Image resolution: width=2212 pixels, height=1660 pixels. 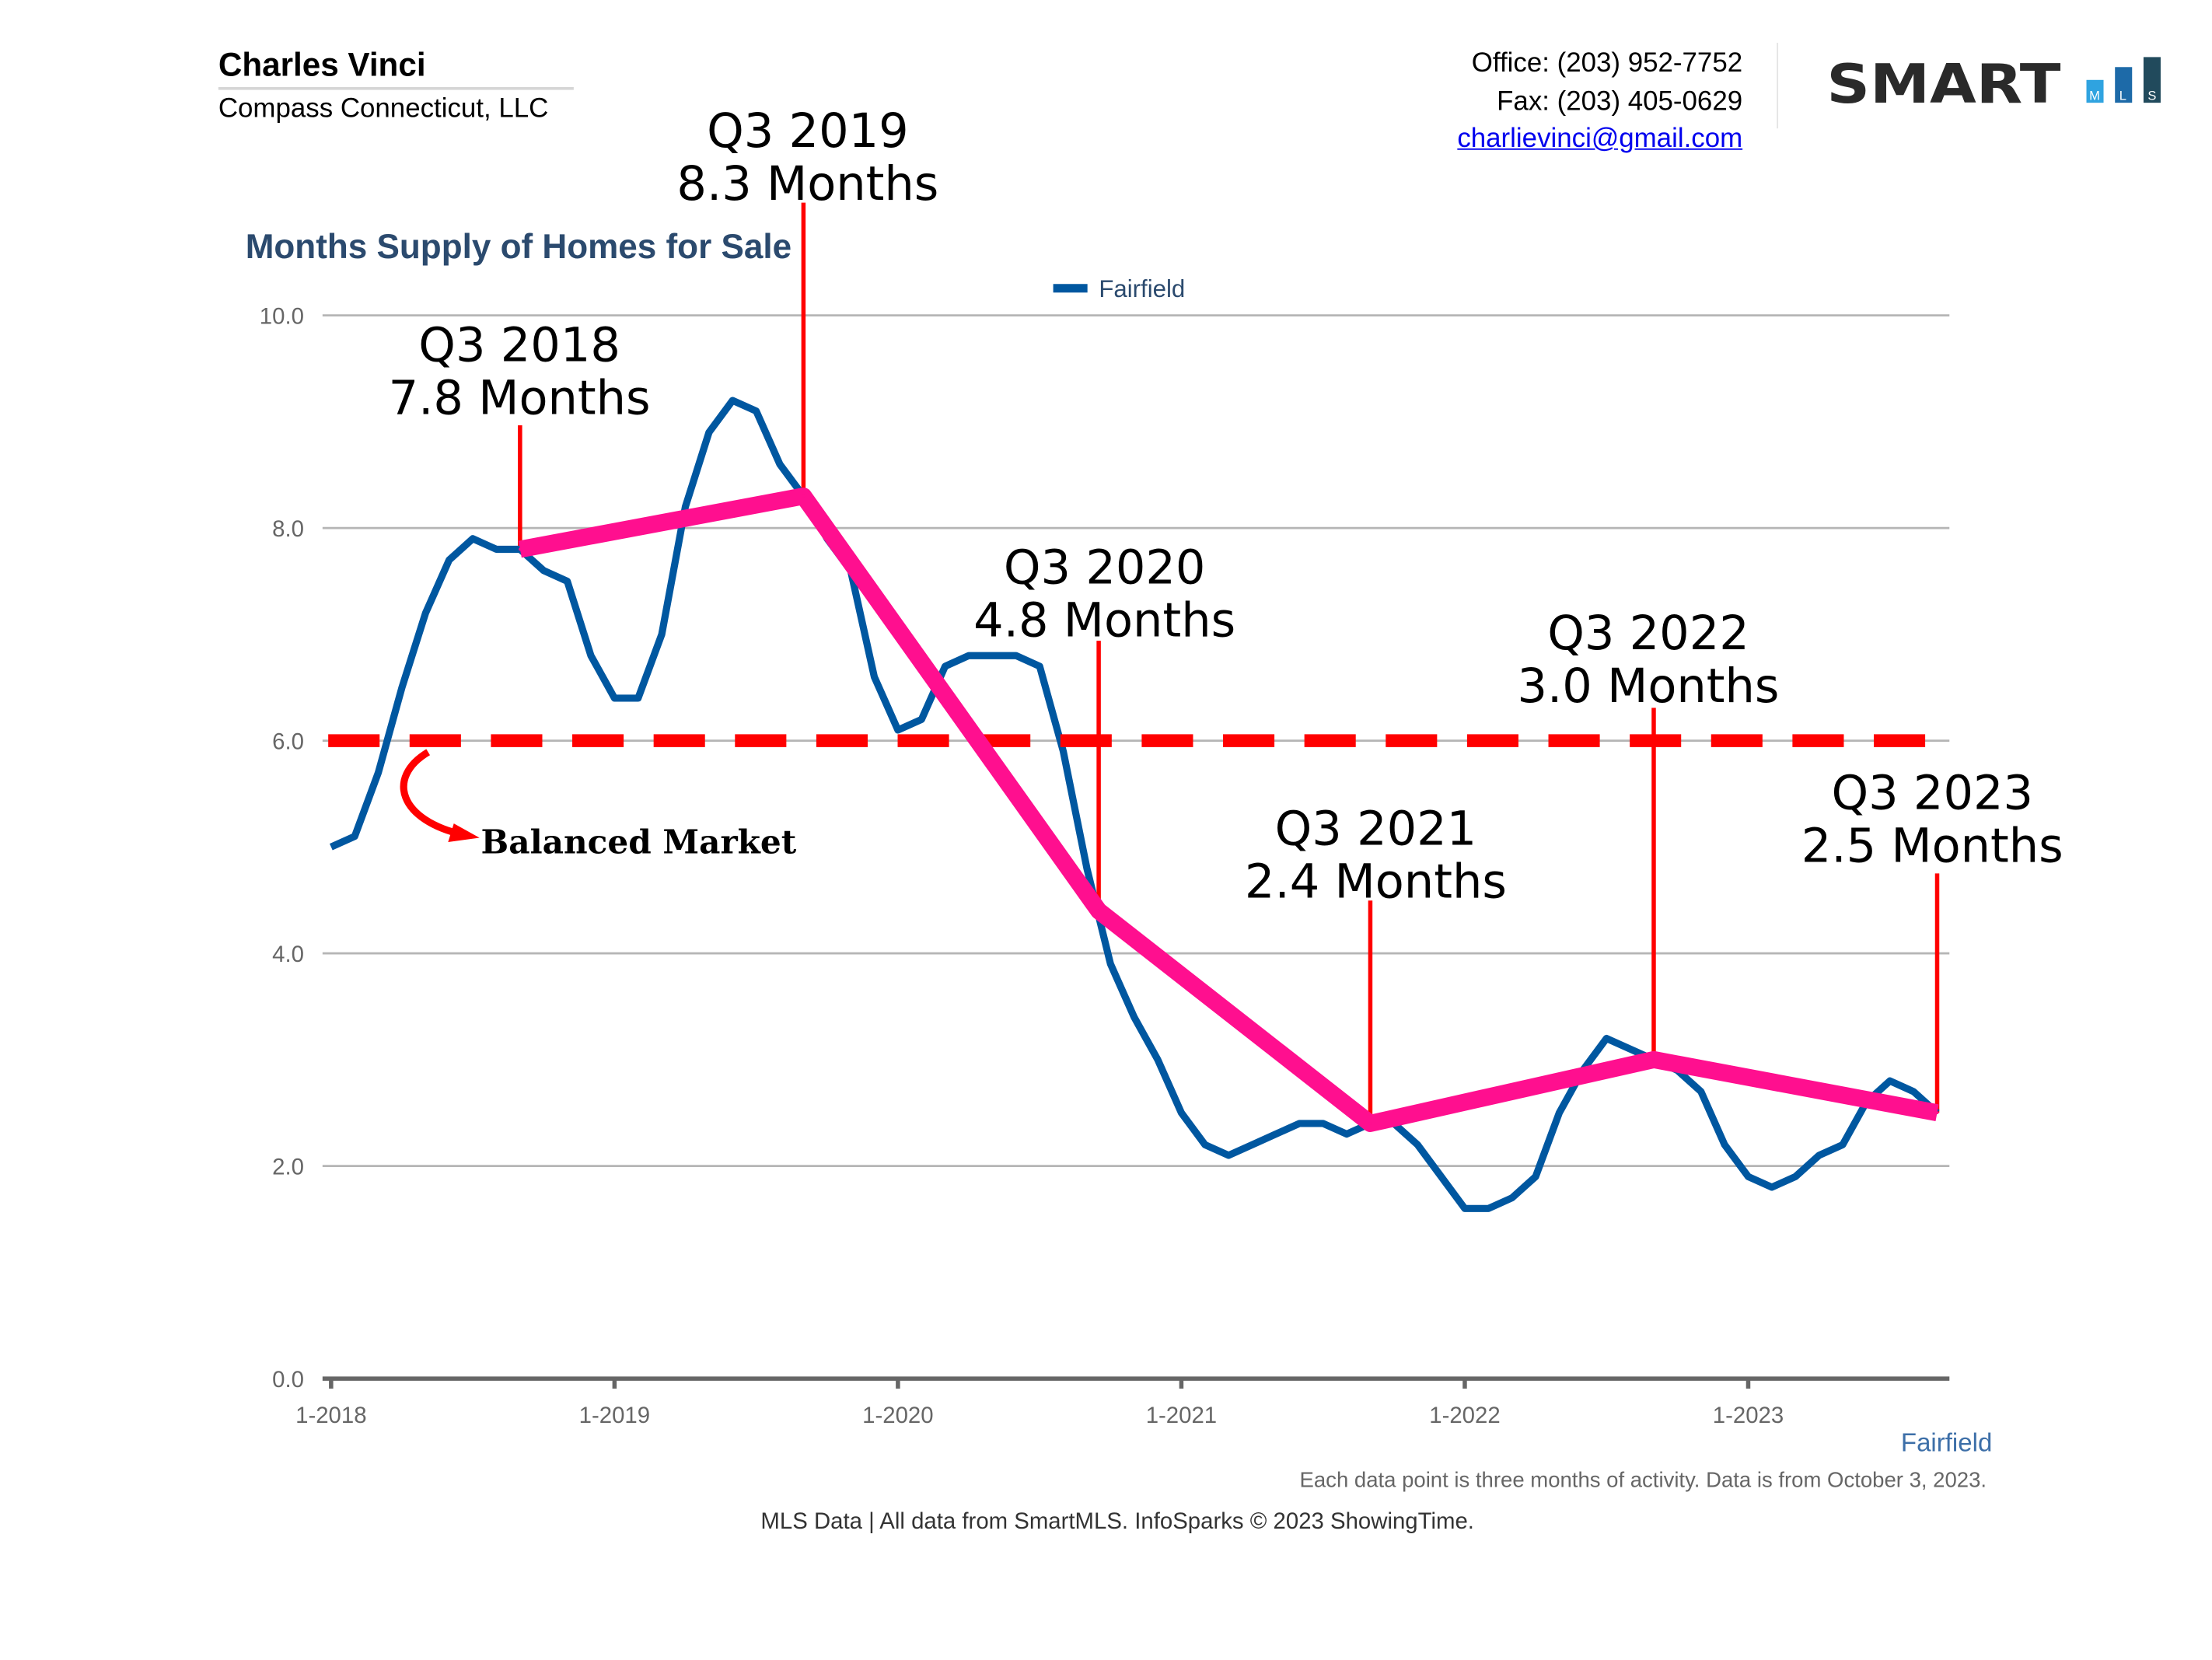 I want to click on logo-text: SMART, so click(x=1943, y=84).